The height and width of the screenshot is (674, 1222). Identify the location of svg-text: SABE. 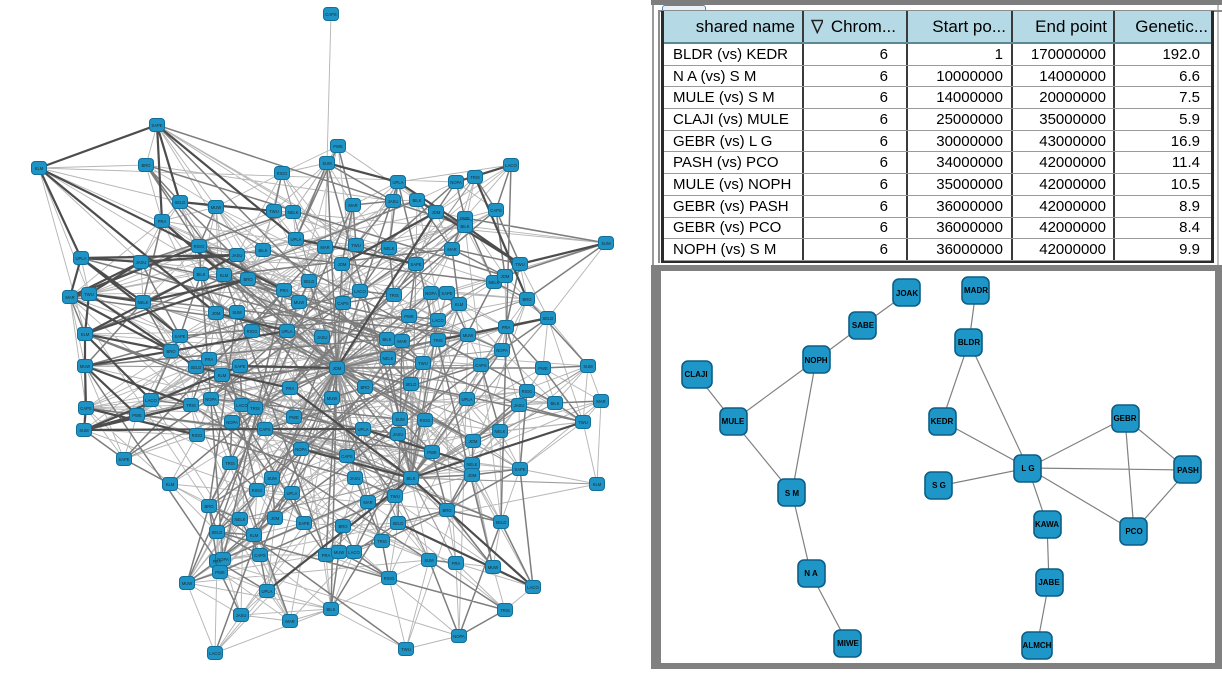
(863, 325).